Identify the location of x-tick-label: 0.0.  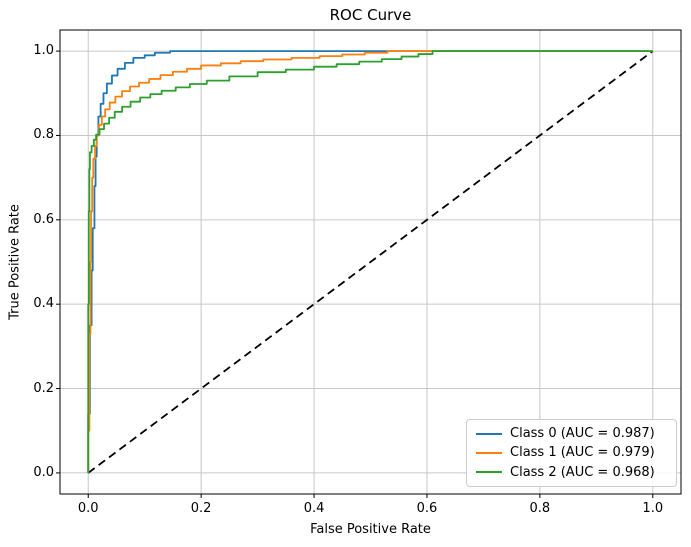
(88, 508).